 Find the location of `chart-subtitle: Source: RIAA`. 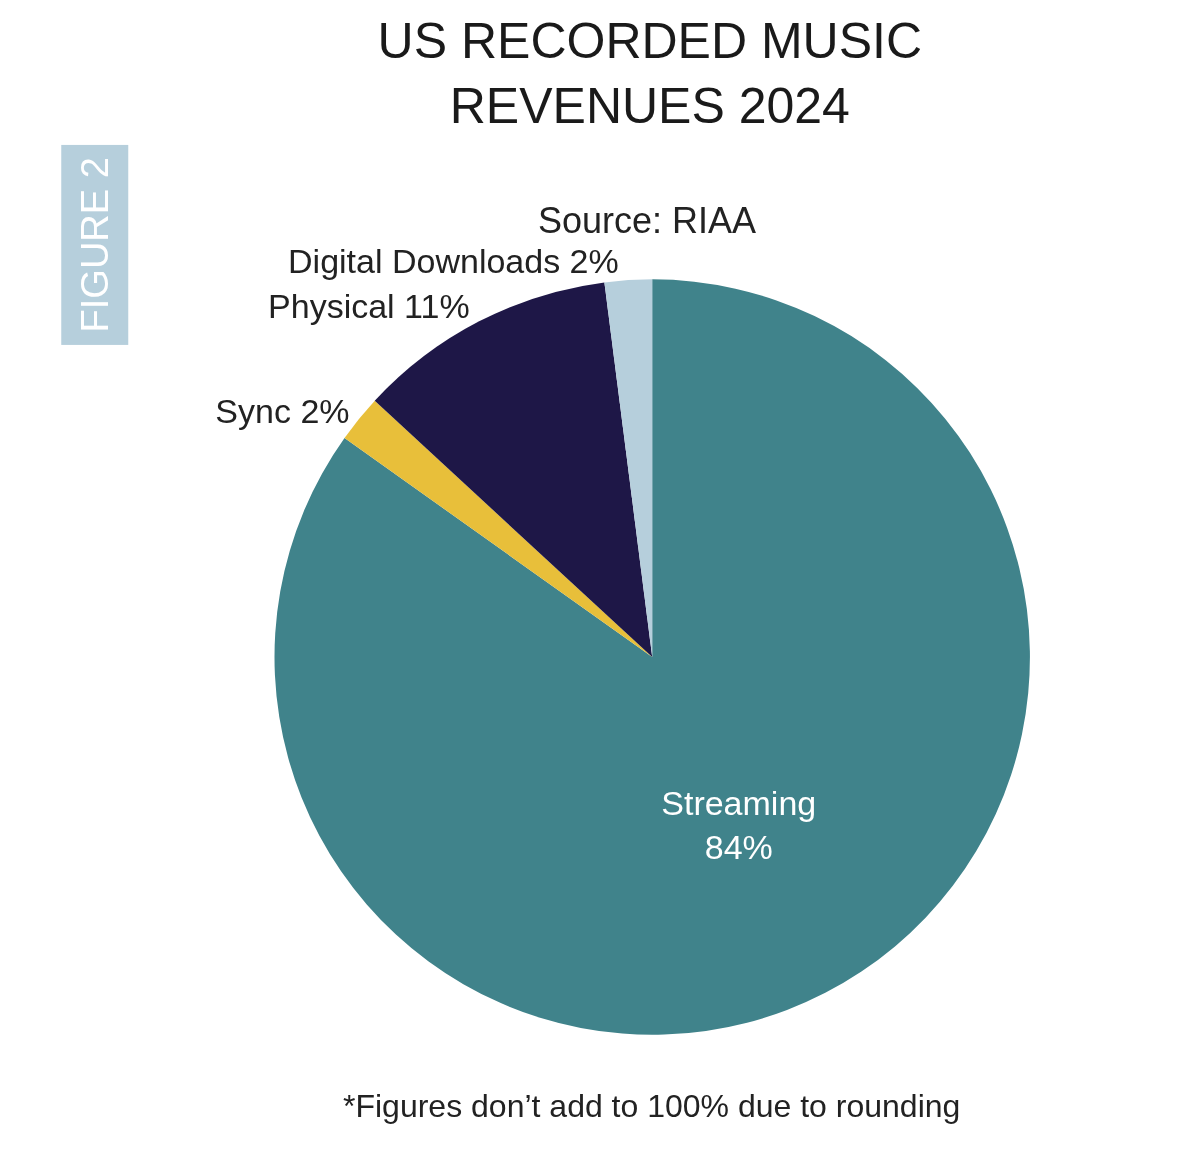

chart-subtitle: Source: RIAA is located at coordinates (647, 220).